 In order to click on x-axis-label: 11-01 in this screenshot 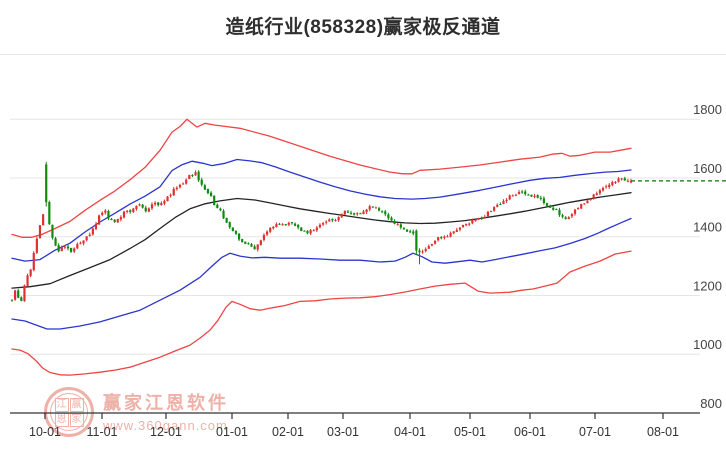, I will do `click(101, 432)`.